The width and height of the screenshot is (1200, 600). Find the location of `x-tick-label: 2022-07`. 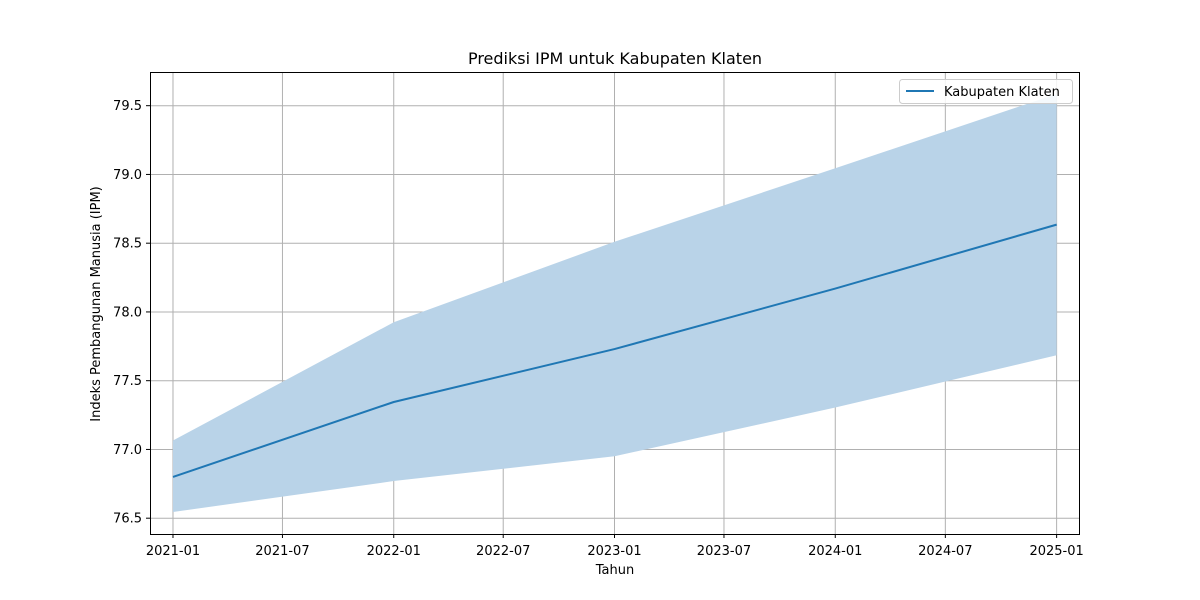

x-tick-label: 2022-07 is located at coordinates (503, 551).